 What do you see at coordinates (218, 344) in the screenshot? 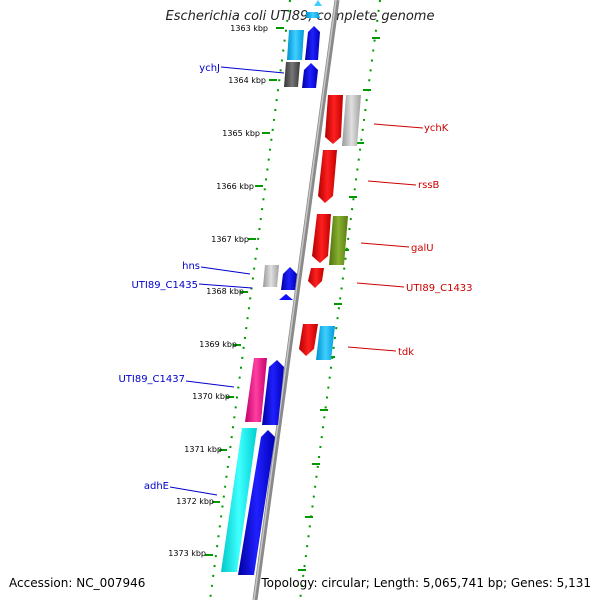
I see `ruler-label: 1369 kbp` at bounding box center [218, 344].